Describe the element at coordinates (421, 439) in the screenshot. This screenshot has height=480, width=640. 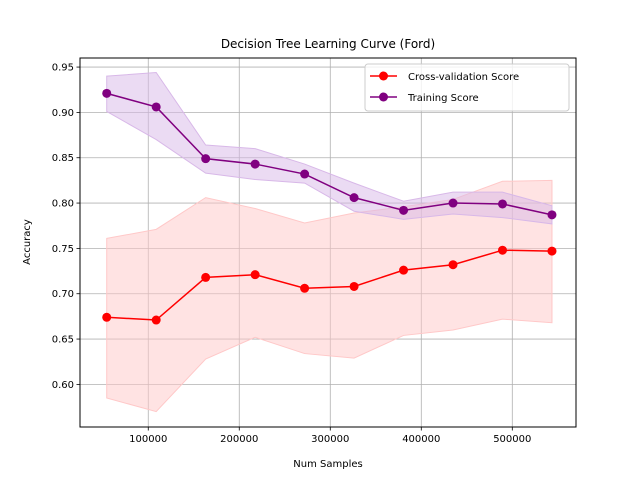
I see `x-tick-label: 400000` at that location.